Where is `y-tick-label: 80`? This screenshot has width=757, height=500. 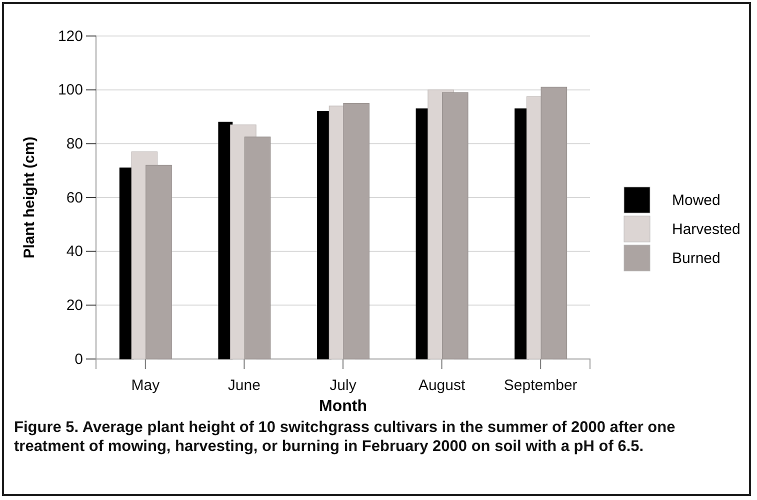 y-tick-label: 80 is located at coordinates (74, 143).